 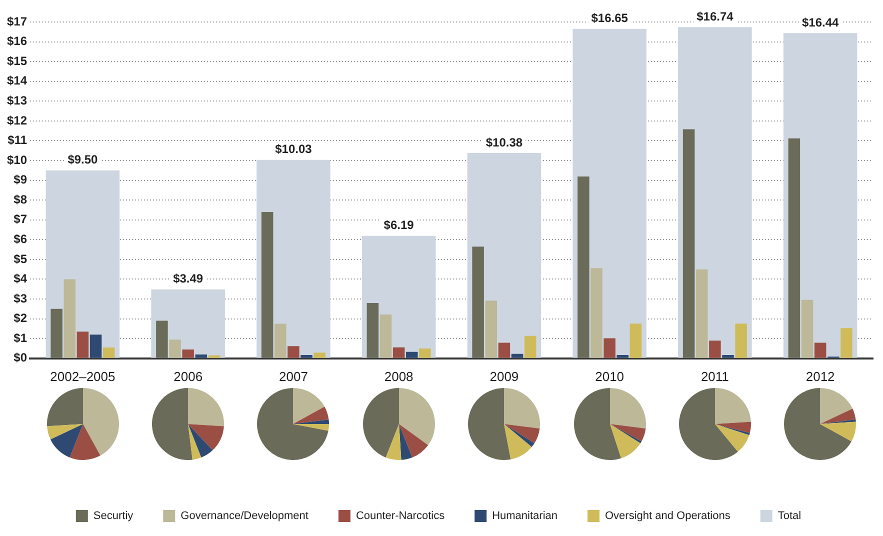 What do you see at coordinates (188, 279) in the screenshot?
I see `data-label: $3.49` at bounding box center [188, 279].